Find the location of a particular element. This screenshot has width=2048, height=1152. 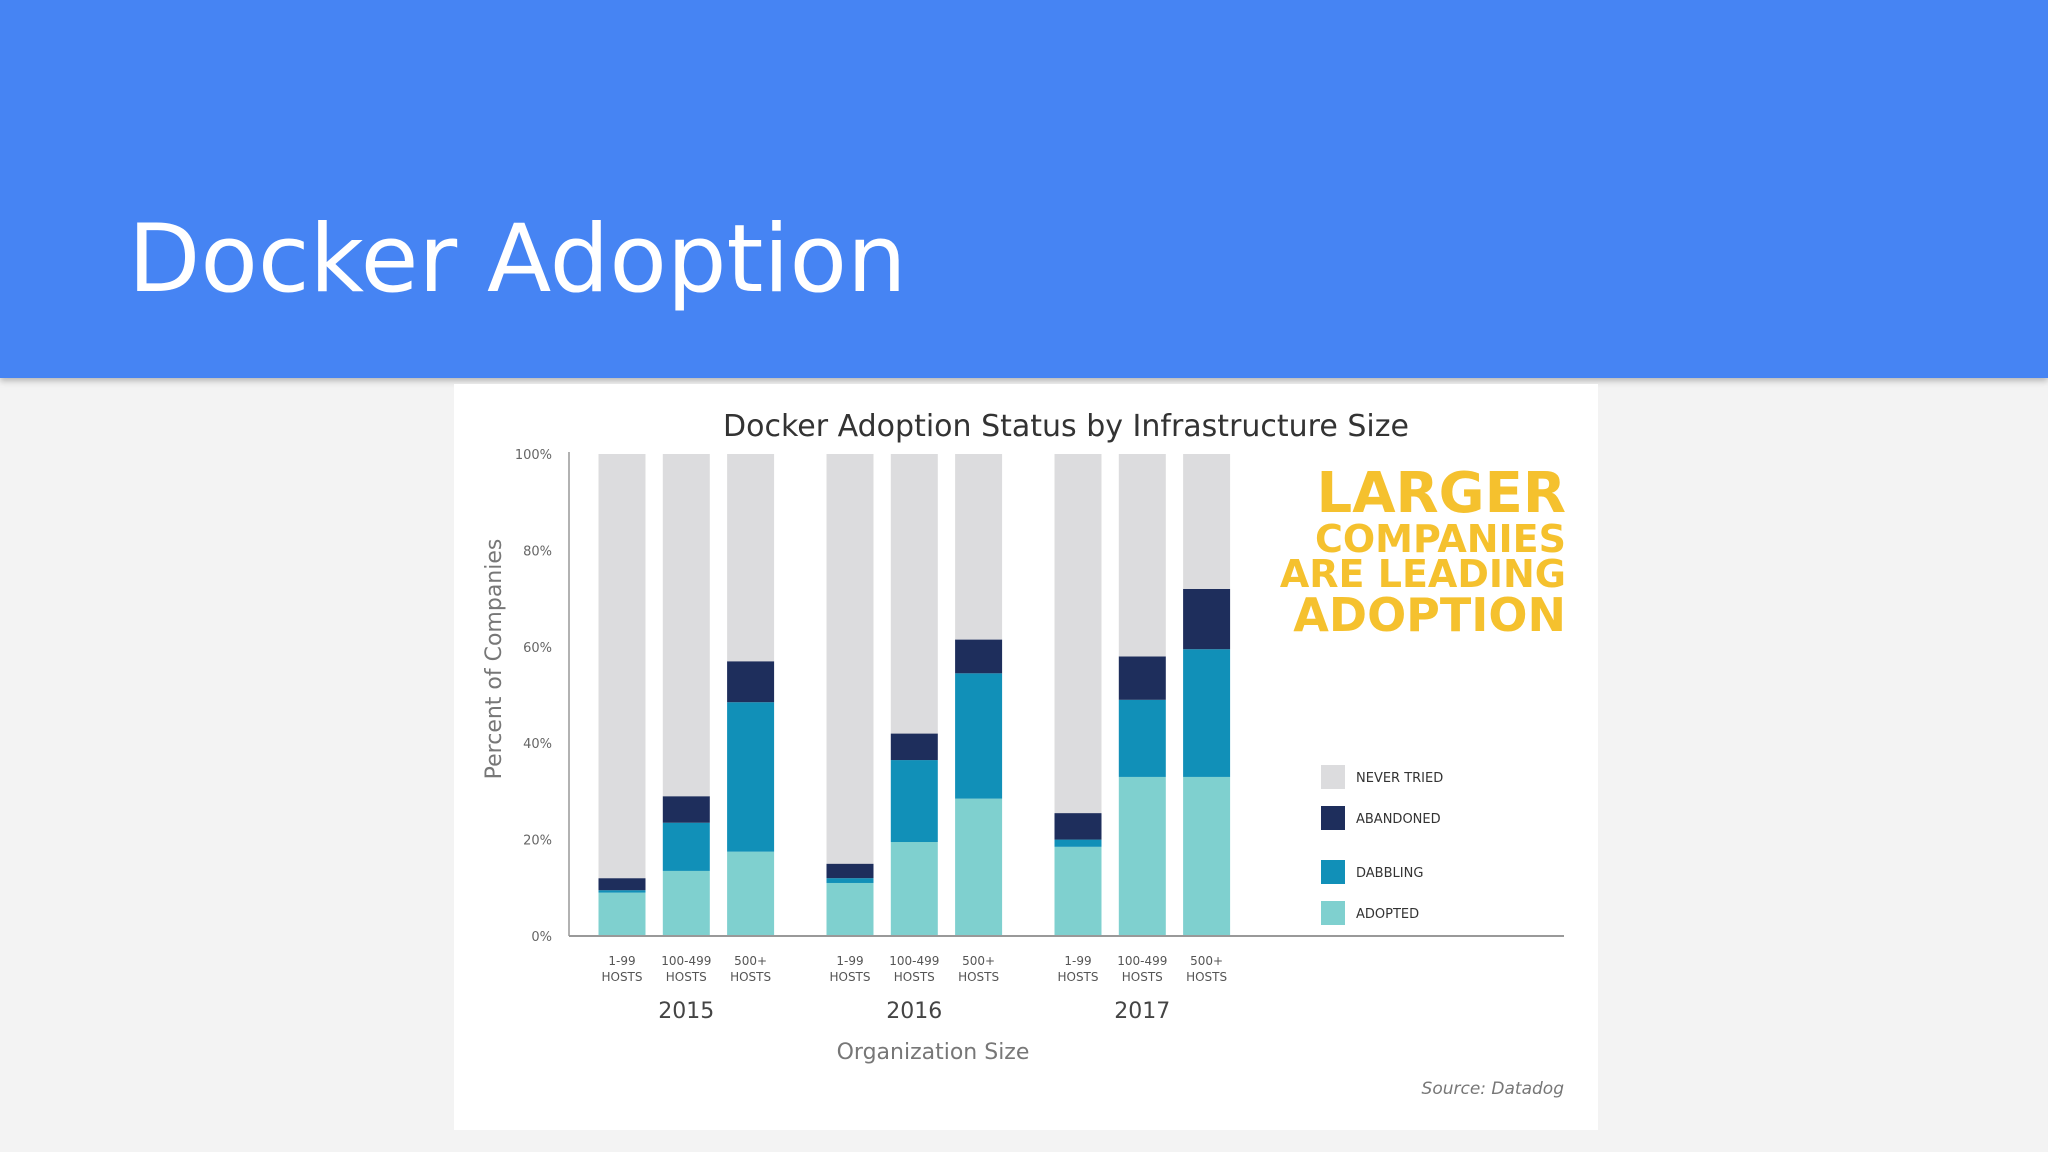

callout-line: ADOPTION is located at coordinates (1429, 615).